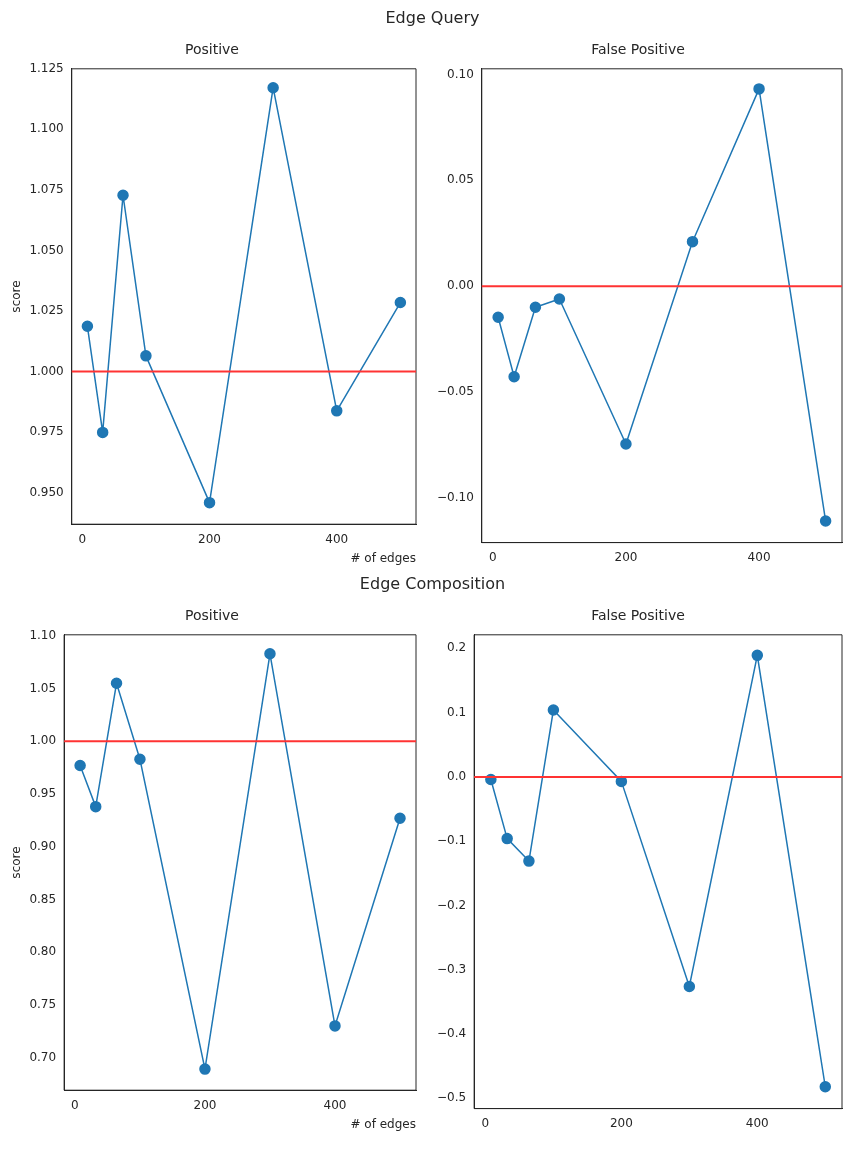 Image resolution: width=865 pixels, height=1160 pixels. I want to click on y-tick-label: −0.3, so click(452, 968).